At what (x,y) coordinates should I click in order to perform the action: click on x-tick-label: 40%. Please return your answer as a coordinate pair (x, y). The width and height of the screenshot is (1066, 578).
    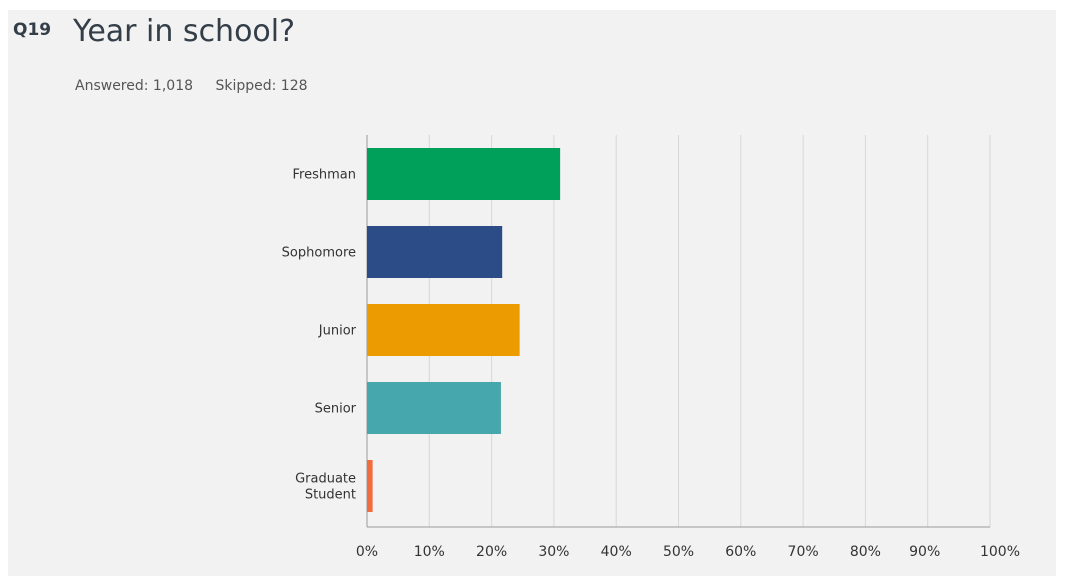
    Looking at the image, I should click on (616, 552).